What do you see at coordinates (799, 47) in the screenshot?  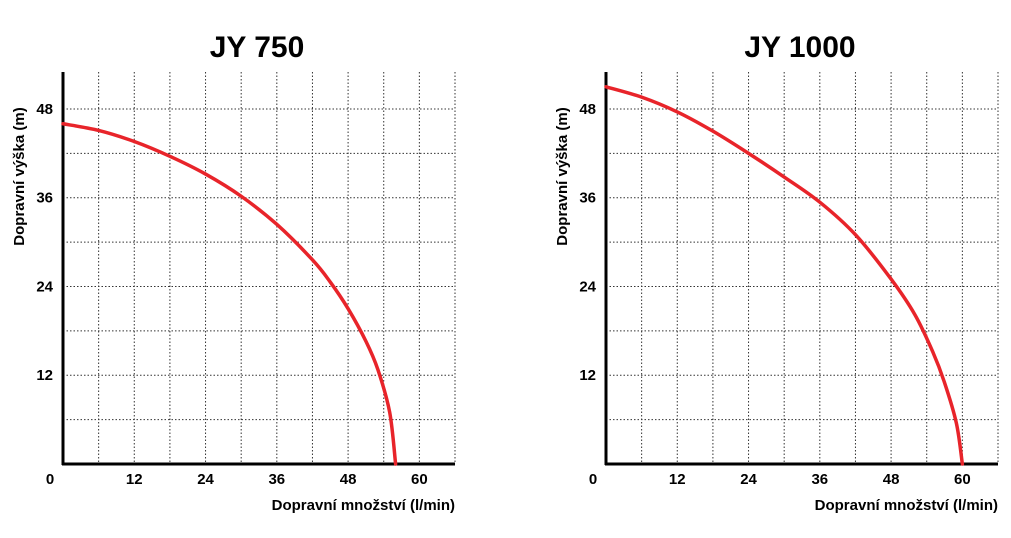 I see `chart-title: JY 1000` at bounding box center [799, 47].